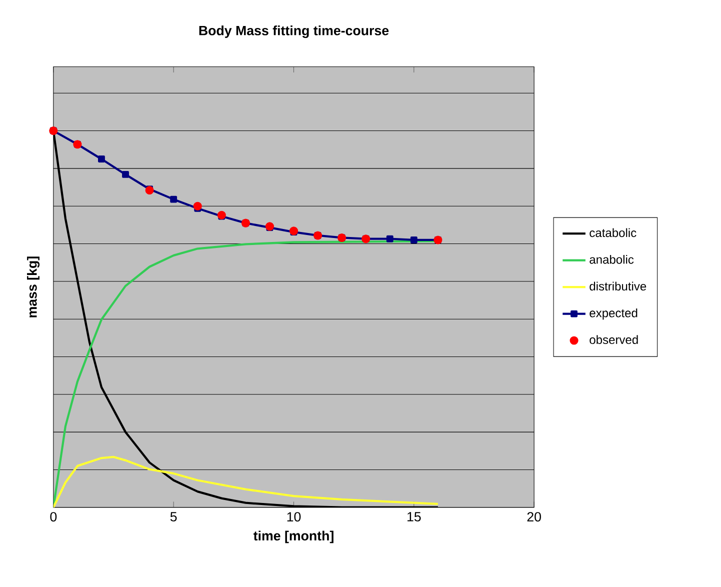  I want to click on legend-label: expected, so click(614, 314).